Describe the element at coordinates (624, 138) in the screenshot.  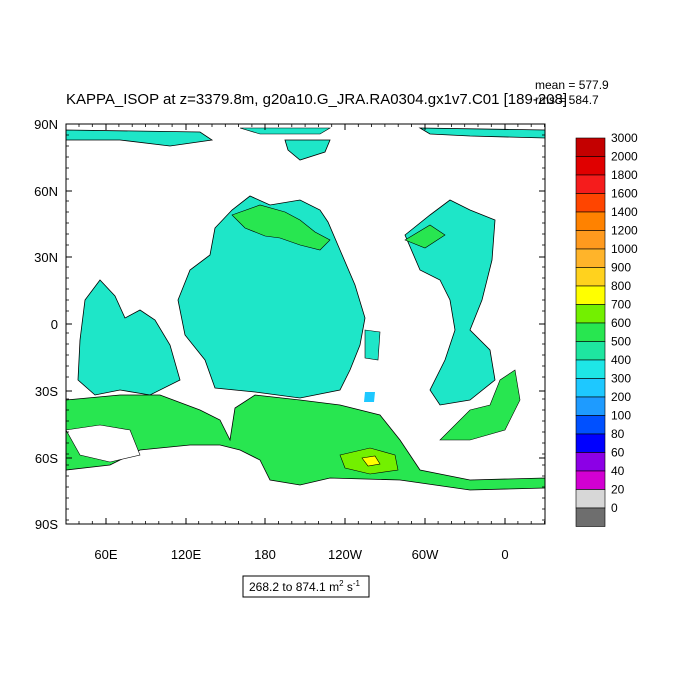
I see `colorbar-label: 3000` at that location.